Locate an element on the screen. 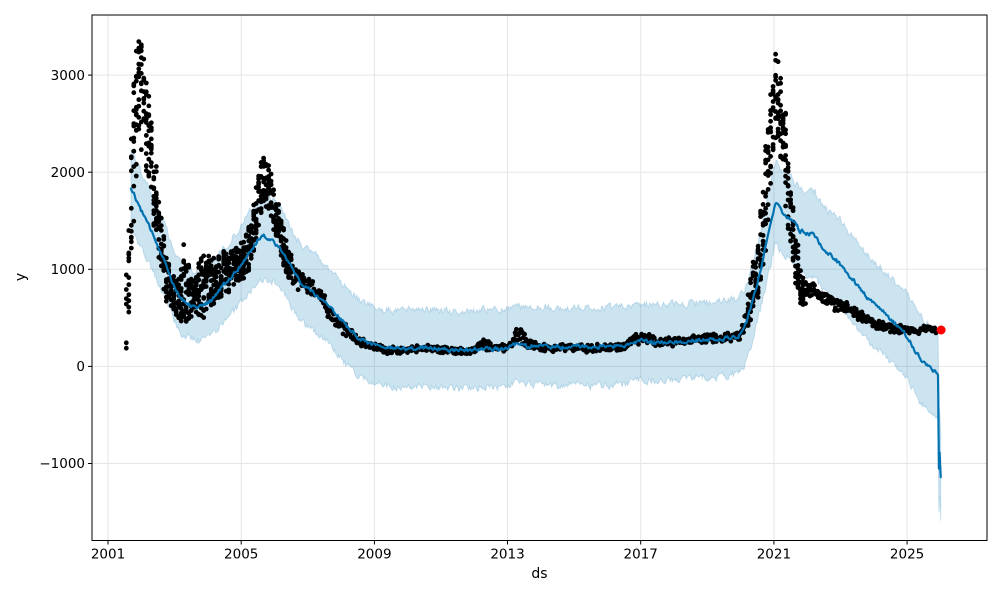  y-axis-label: y is located at coordinates (21, 277).